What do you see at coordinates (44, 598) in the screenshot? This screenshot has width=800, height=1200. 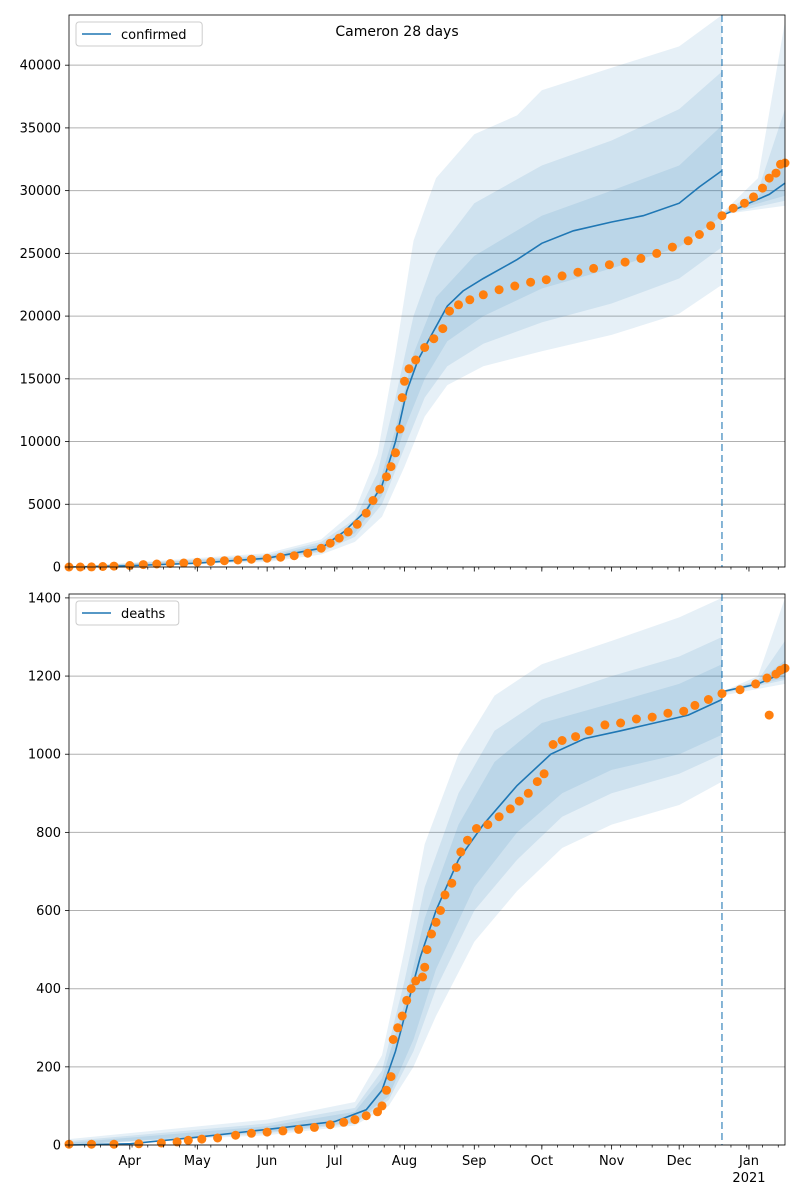 I see `y-tick-label: 1400` at bounding box center [44, 598].